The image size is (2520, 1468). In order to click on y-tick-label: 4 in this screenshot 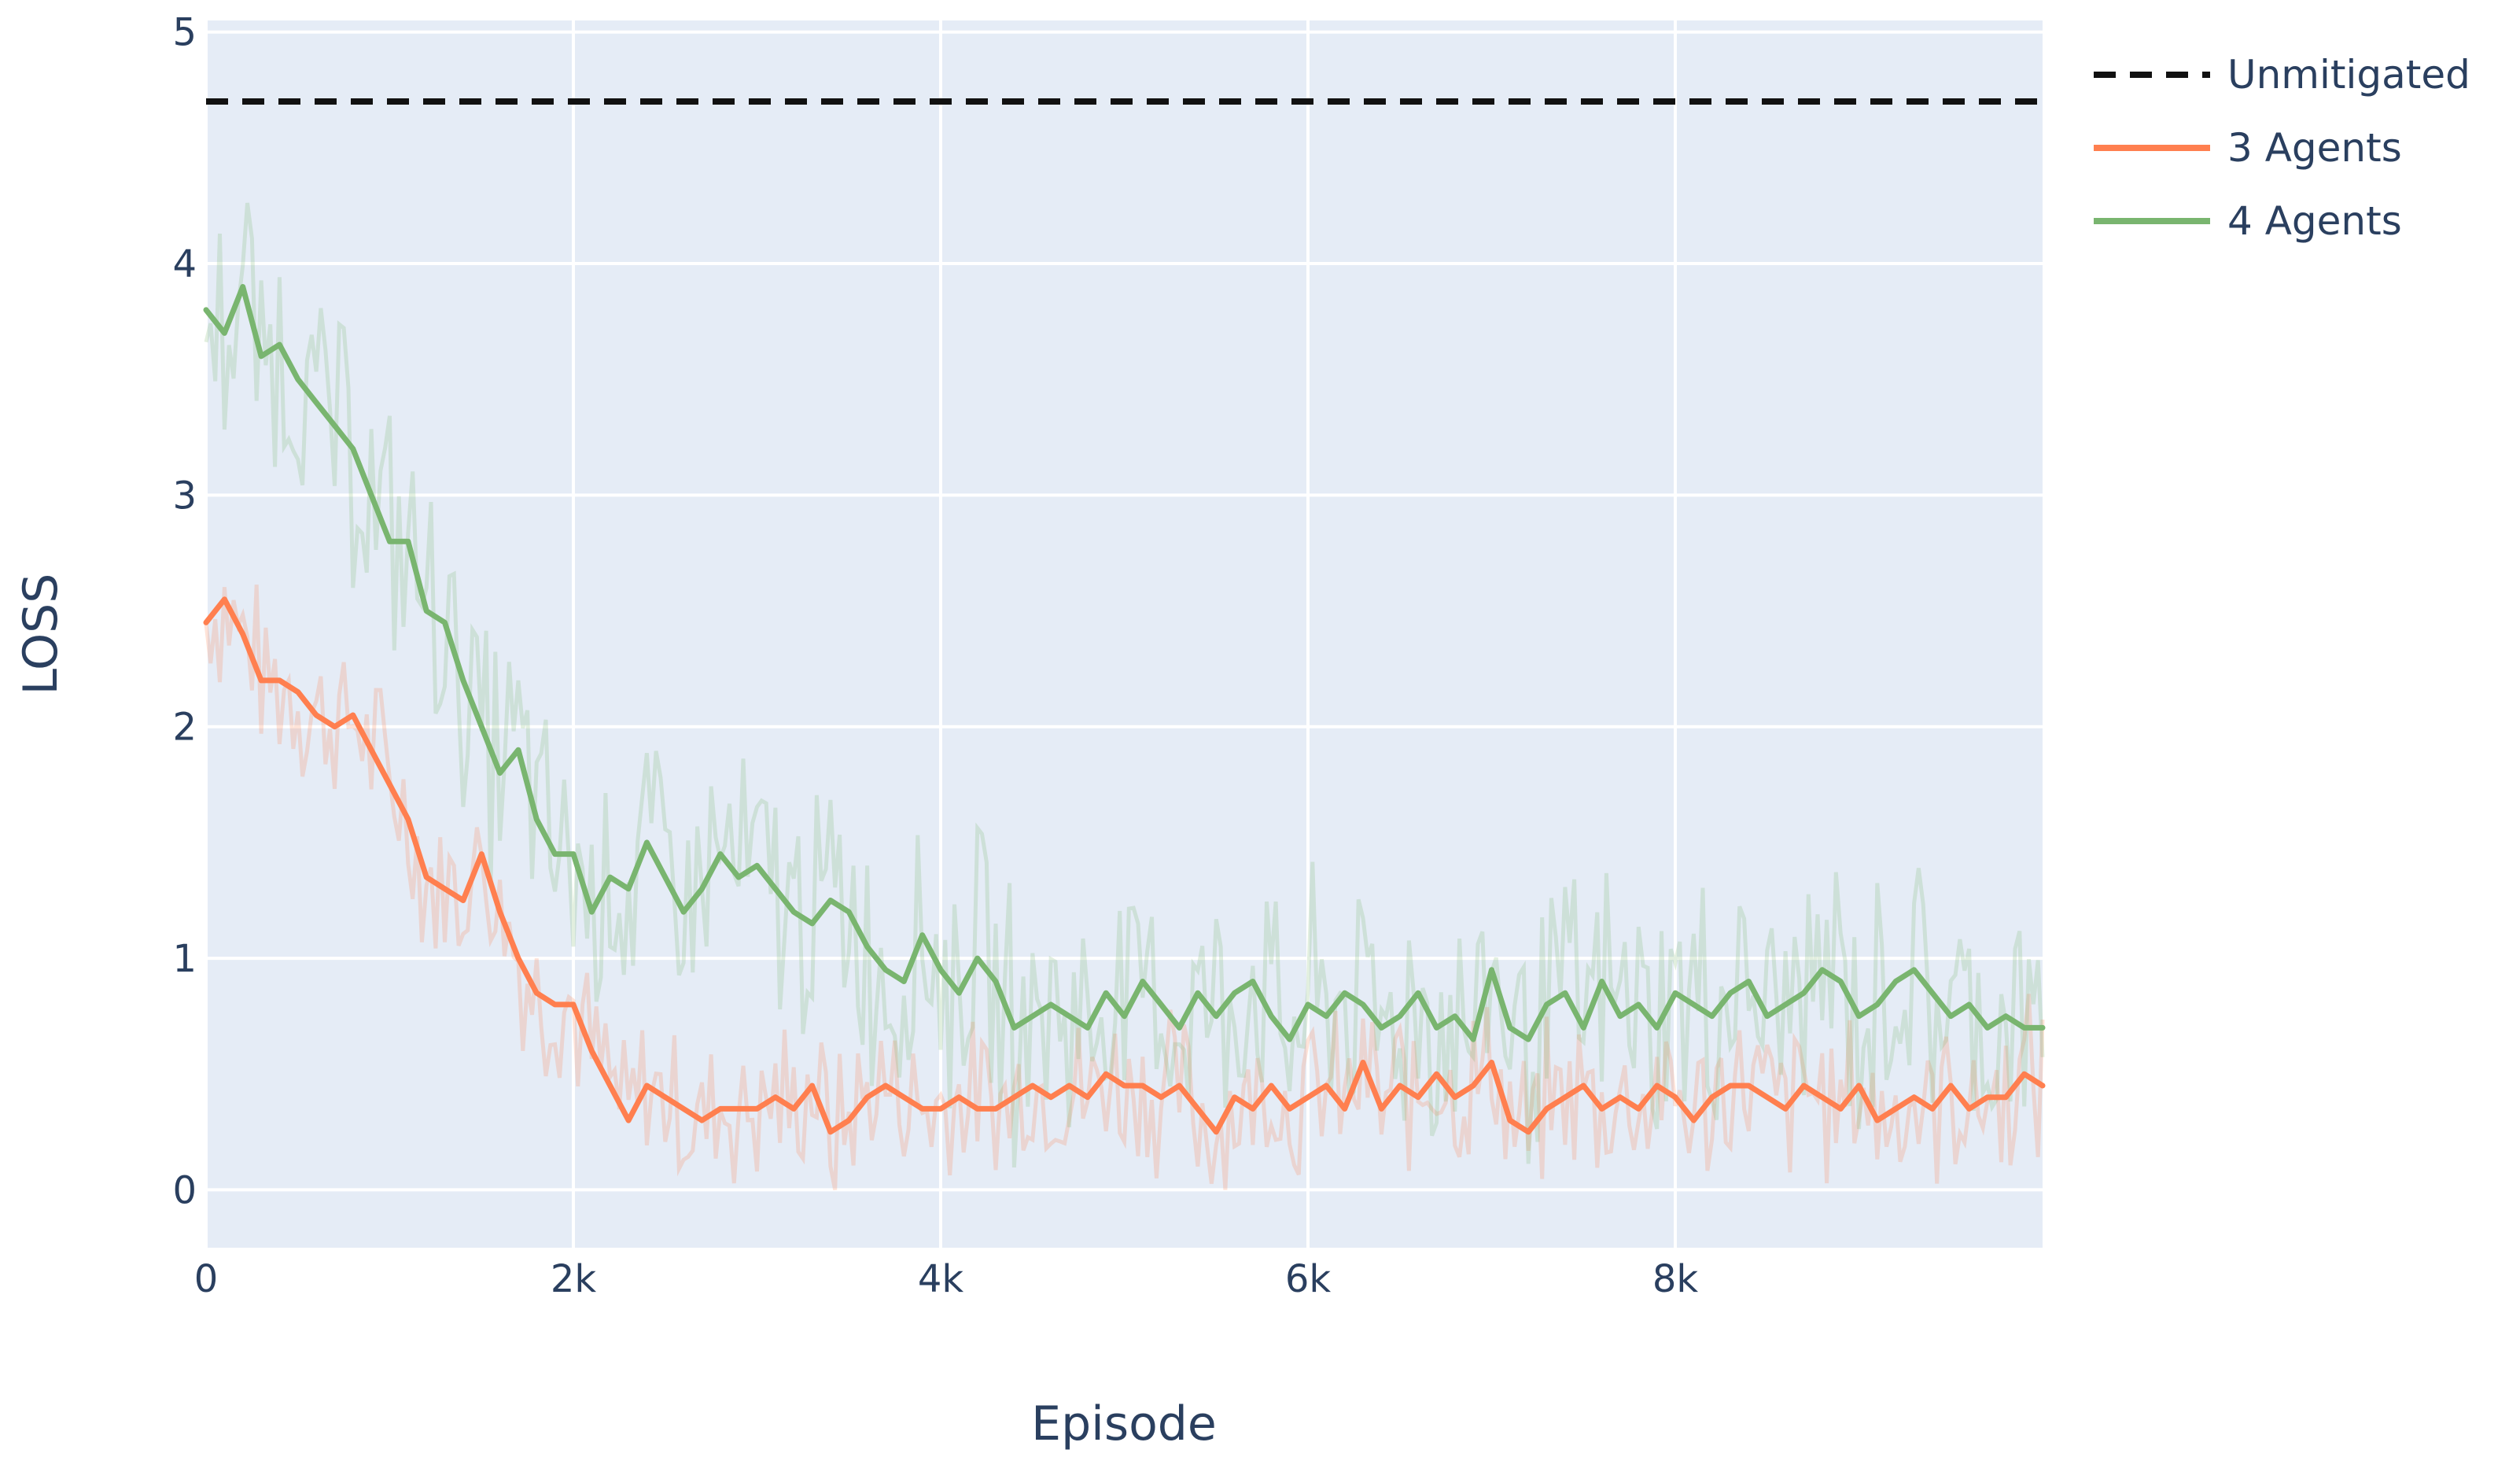, I will do `click(184, 264)`.